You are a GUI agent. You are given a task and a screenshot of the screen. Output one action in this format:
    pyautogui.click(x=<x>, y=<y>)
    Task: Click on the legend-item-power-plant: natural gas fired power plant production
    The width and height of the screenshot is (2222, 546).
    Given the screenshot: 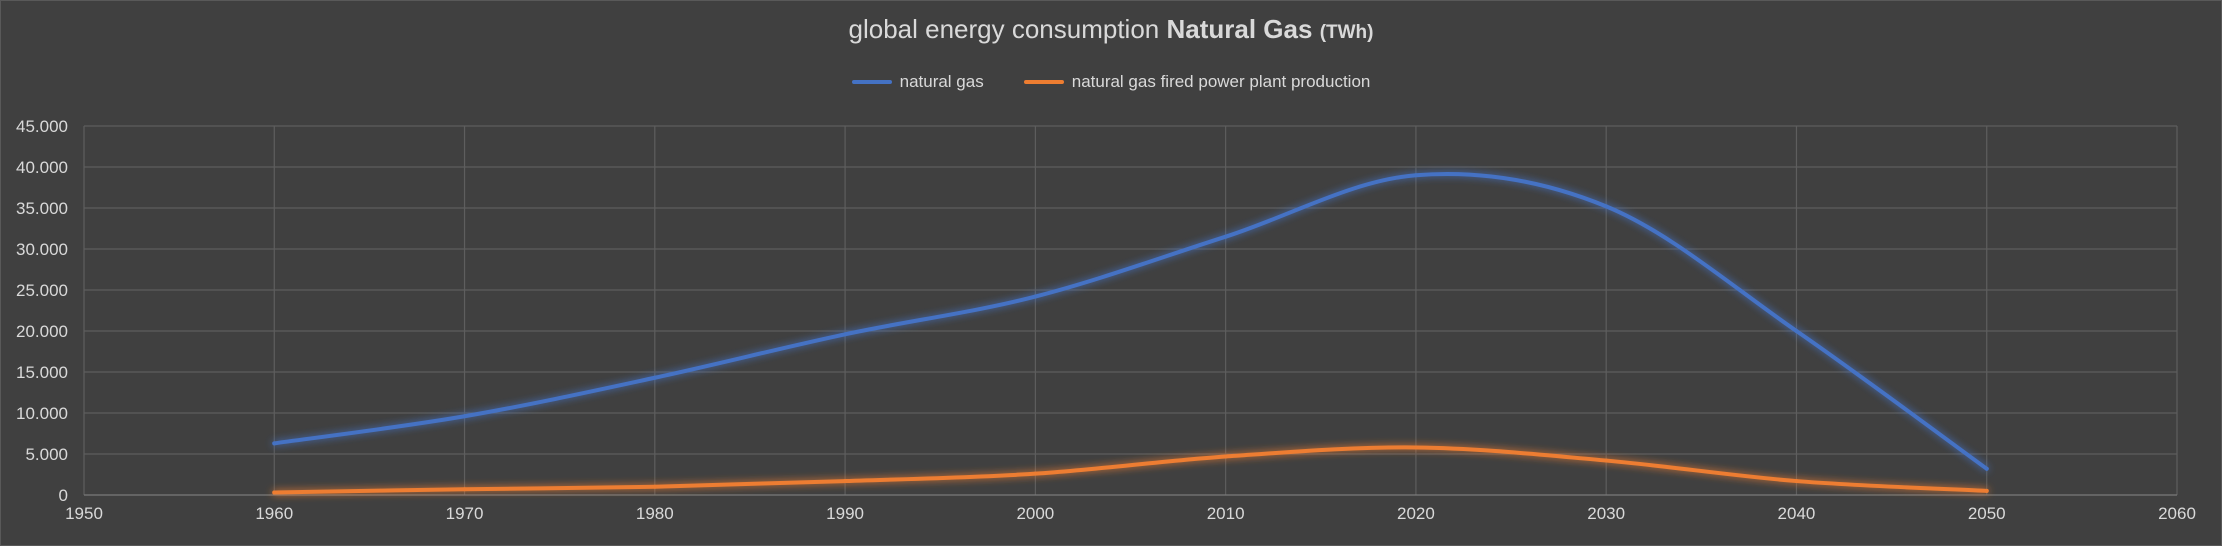 What is the action you would take?
    pyautogui.click(x=1197, y=82)
    